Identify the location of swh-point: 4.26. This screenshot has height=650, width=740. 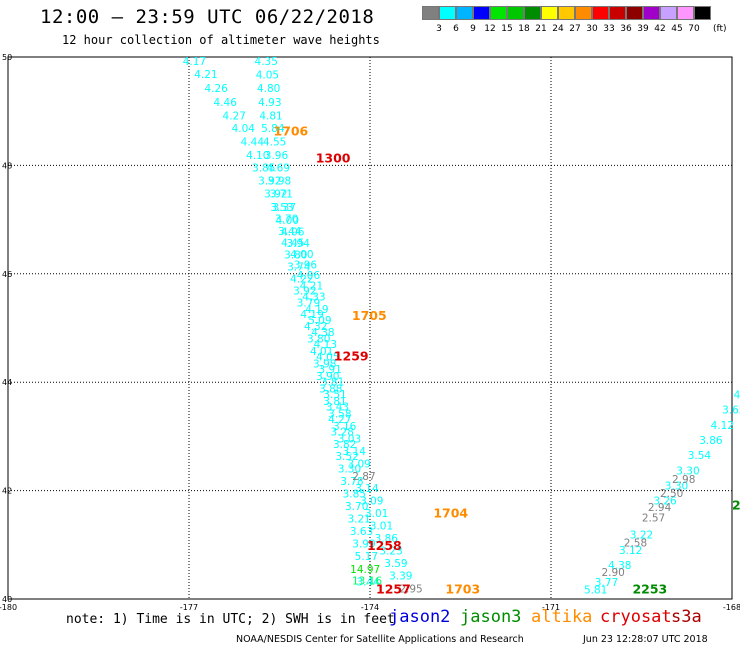
(216, 89).